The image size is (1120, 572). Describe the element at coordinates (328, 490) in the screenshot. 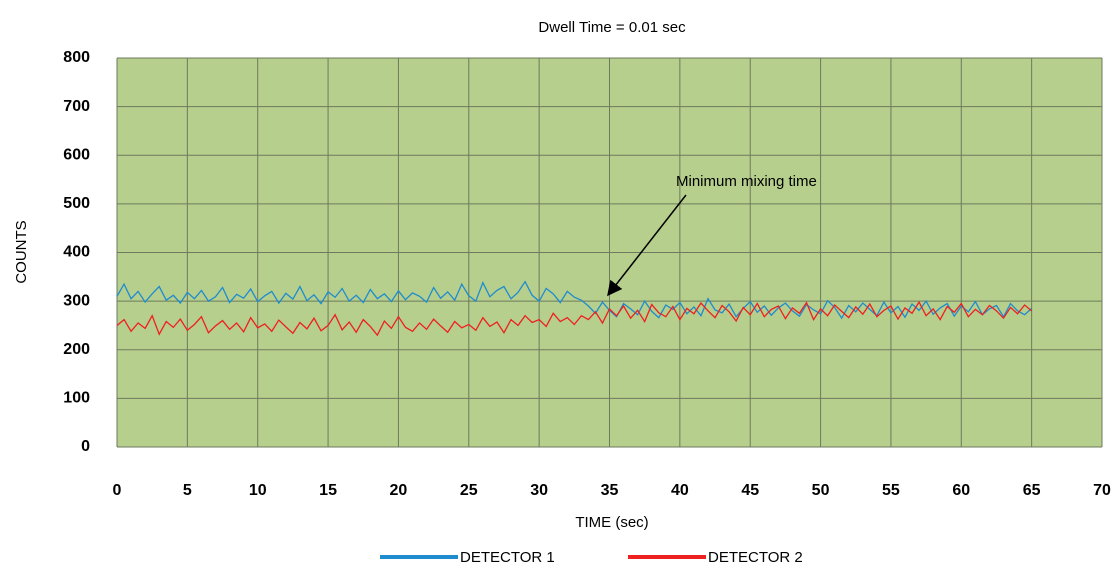

I see `x-tick-label: 15` at that location.